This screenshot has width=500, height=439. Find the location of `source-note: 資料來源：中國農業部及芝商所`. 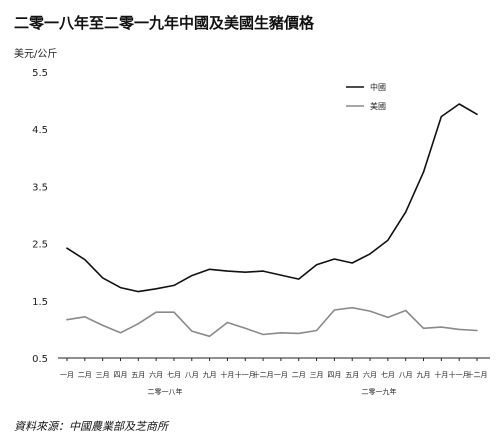

source-note: 資料來源：中國農業部及芝商所 is located at coordinates (92, 426).